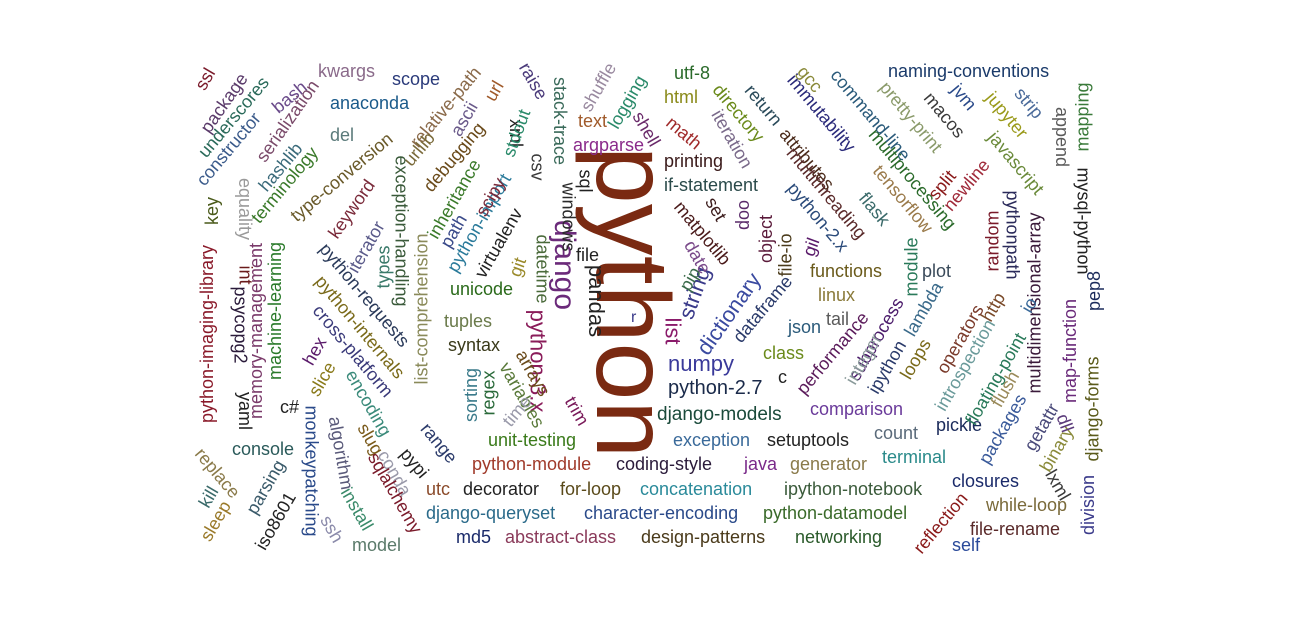 Image resolution: width=1300 pixels, height=620 pixels. What do you see at coordinates (568, 217) in the screenshot?
I see `word-windows: windows` at bounding box center [568, 217].